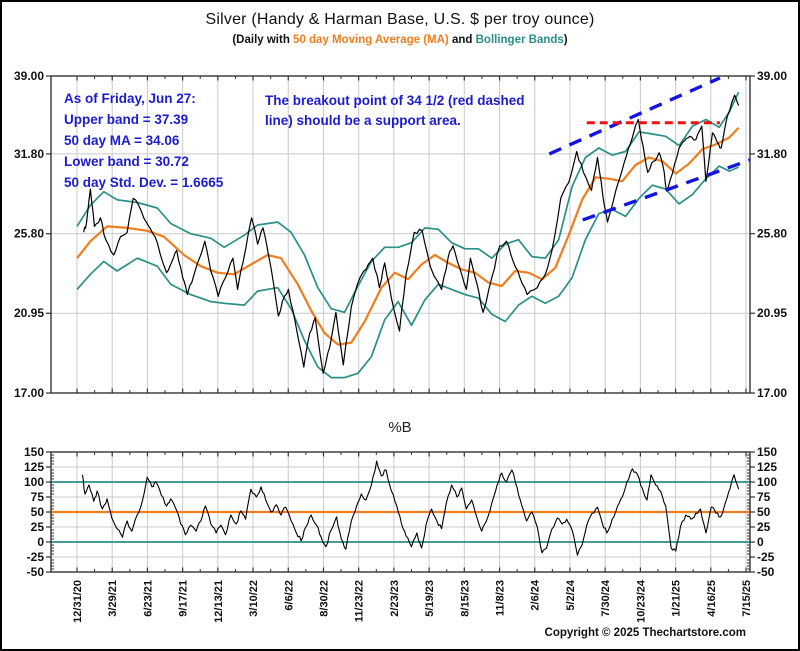 This screenshot has height=651, width=800. I want to click on pb-y-axis-label-right: 25, so click(764, 527).